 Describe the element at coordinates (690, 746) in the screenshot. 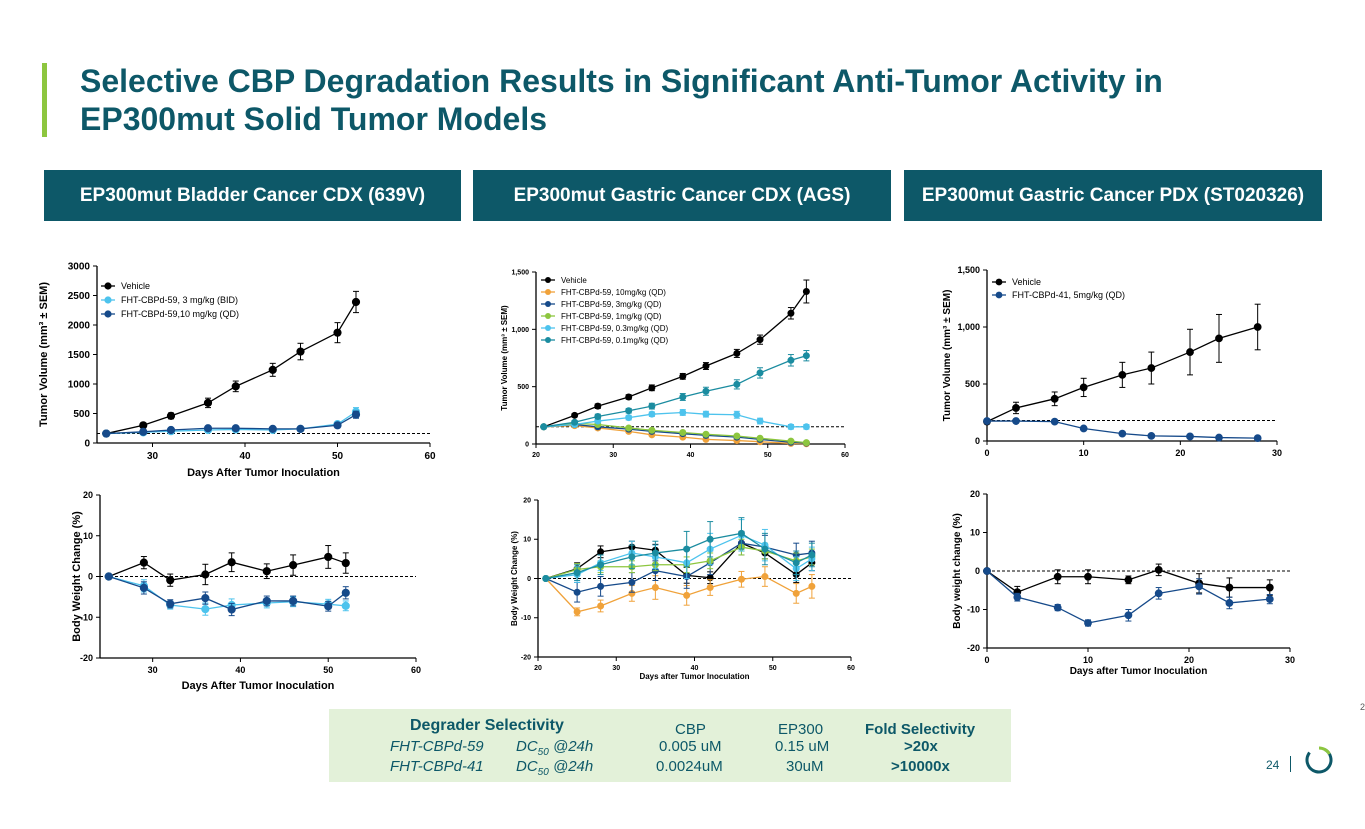

I see `selectivity-row1-cbp: 0.005 uM` at that location.